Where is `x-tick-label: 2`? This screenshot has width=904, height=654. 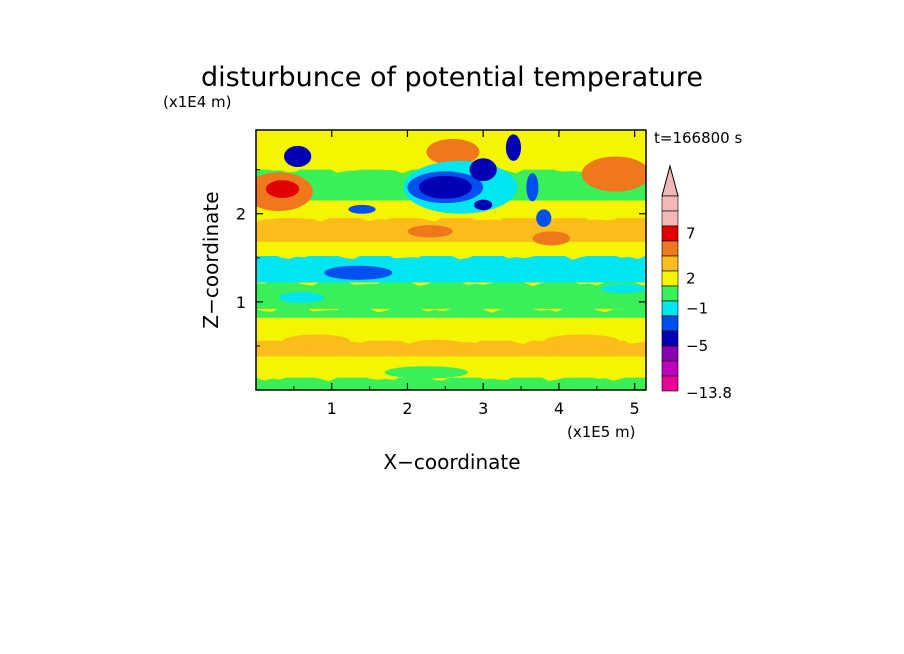 x-tick-label: 2 is located at coordinates (407, 408).